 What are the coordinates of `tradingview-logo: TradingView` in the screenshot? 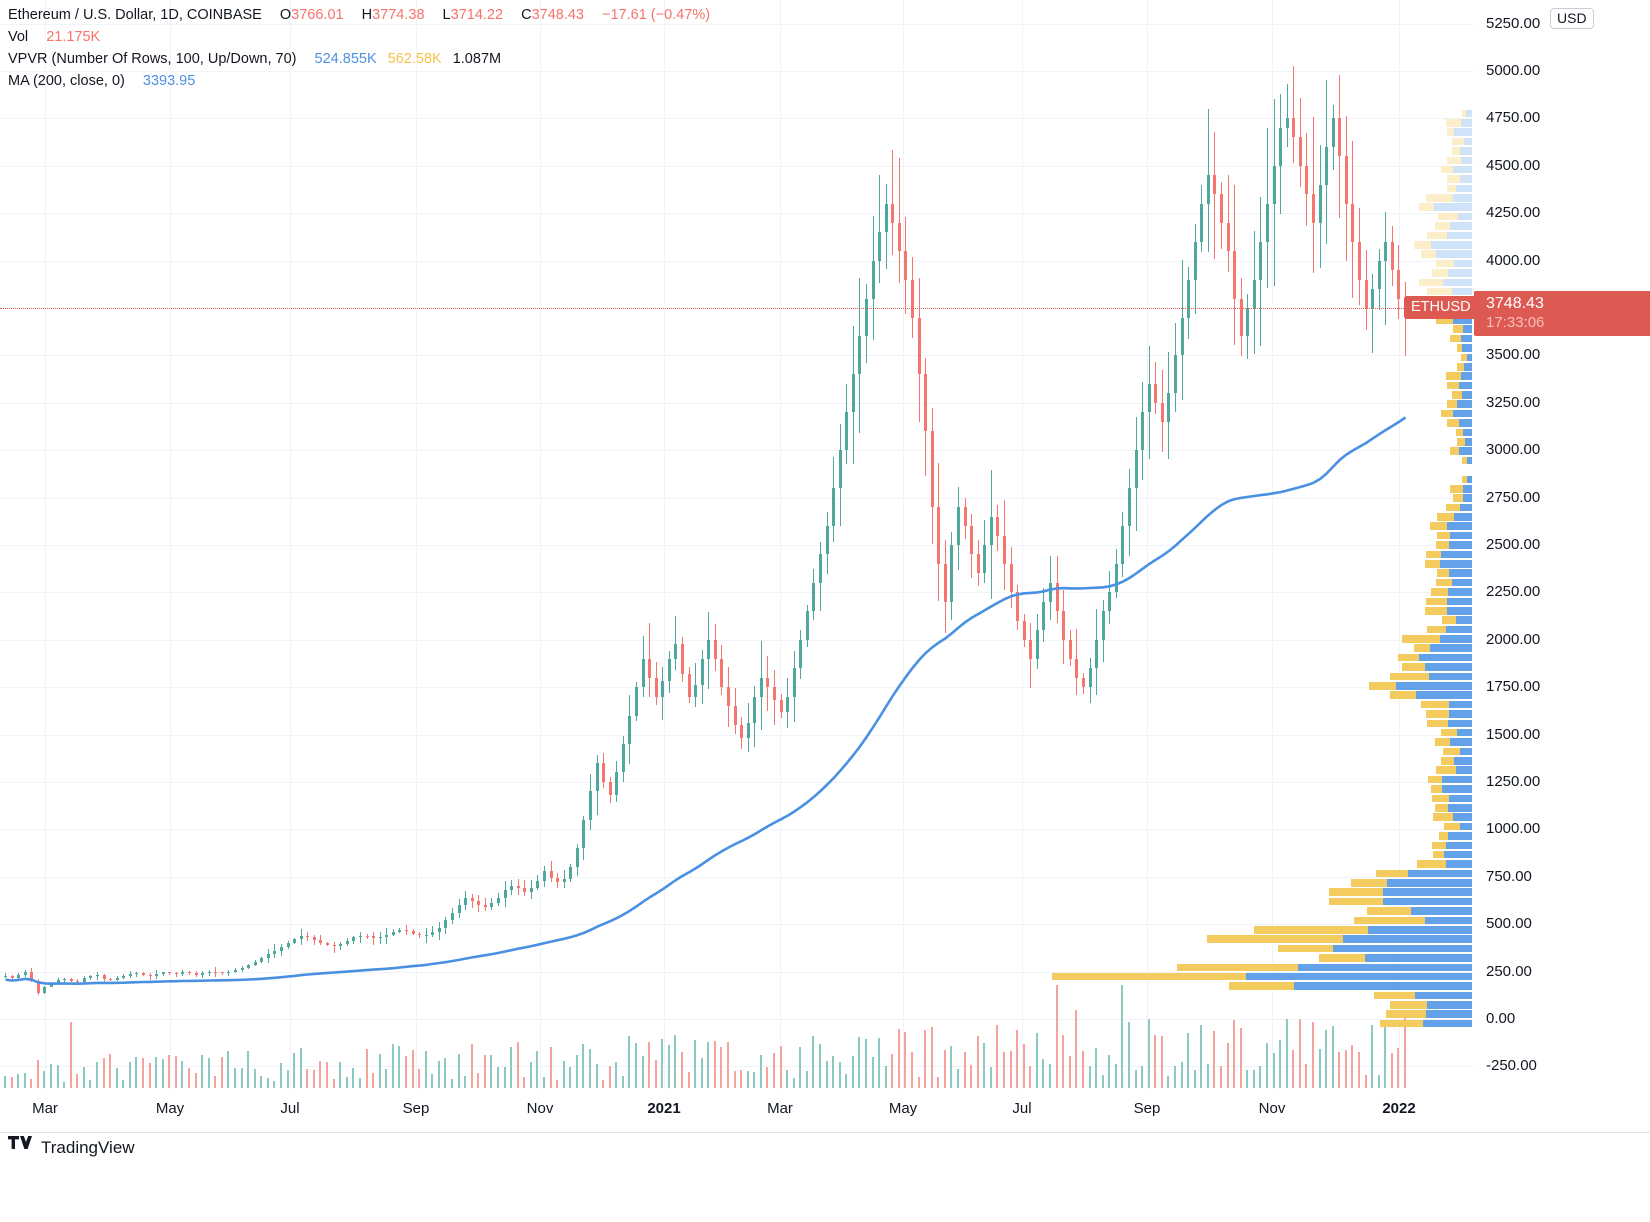 It's located at (71, 1147).